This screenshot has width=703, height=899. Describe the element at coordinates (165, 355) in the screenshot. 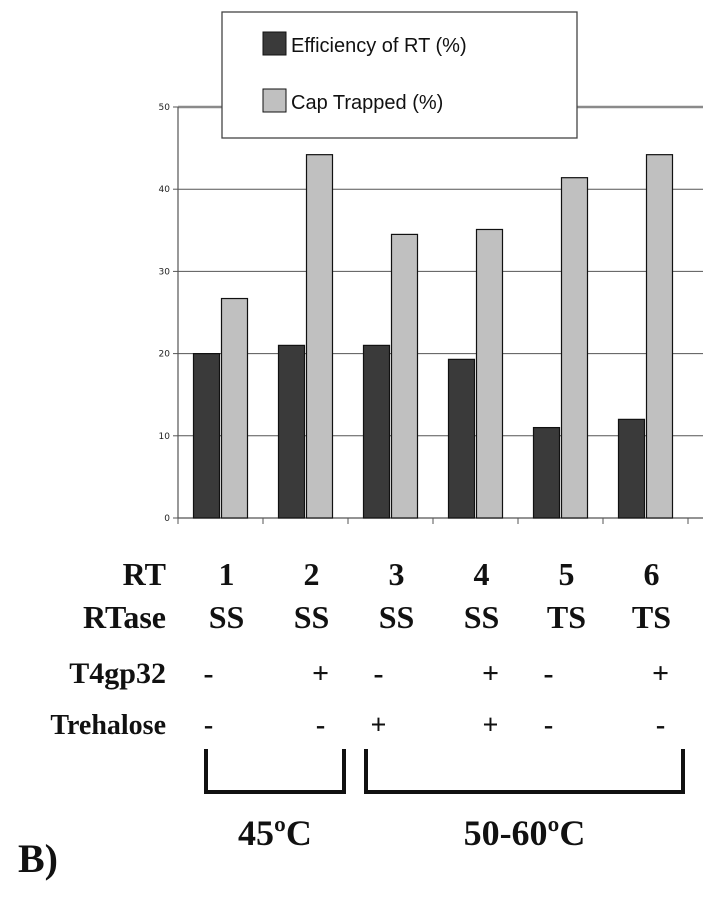

I see `y-tick-label: 20` at that location.